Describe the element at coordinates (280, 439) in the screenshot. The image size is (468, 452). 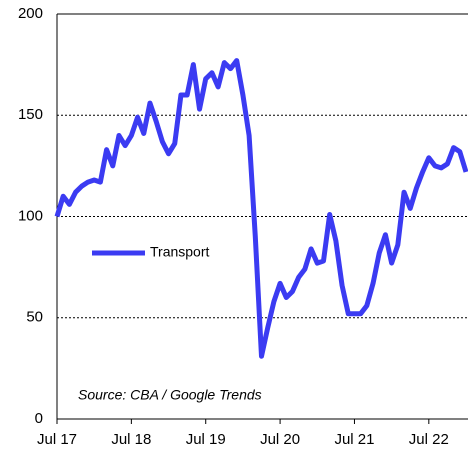
I see `x-tick-label: Jul 20` at that location.